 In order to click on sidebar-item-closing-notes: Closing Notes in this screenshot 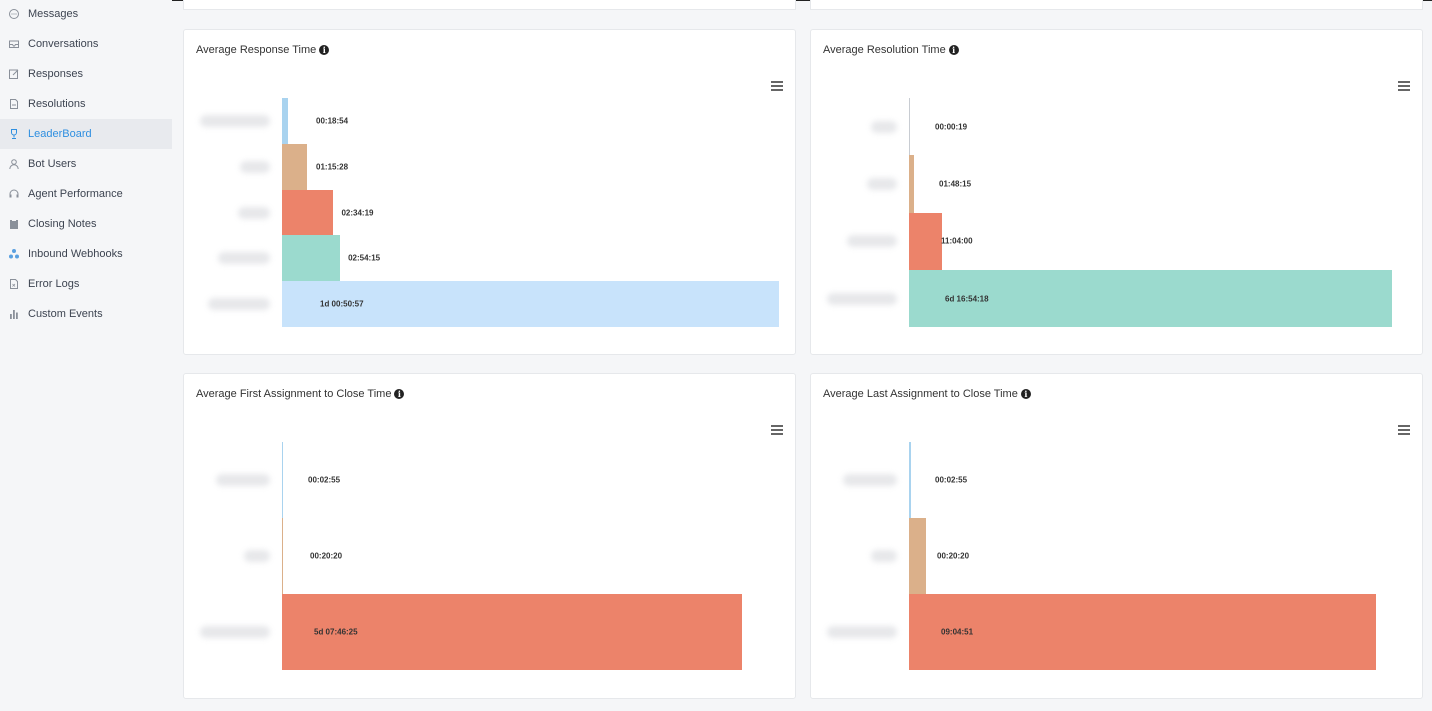, I will do `click(86, 224)`.